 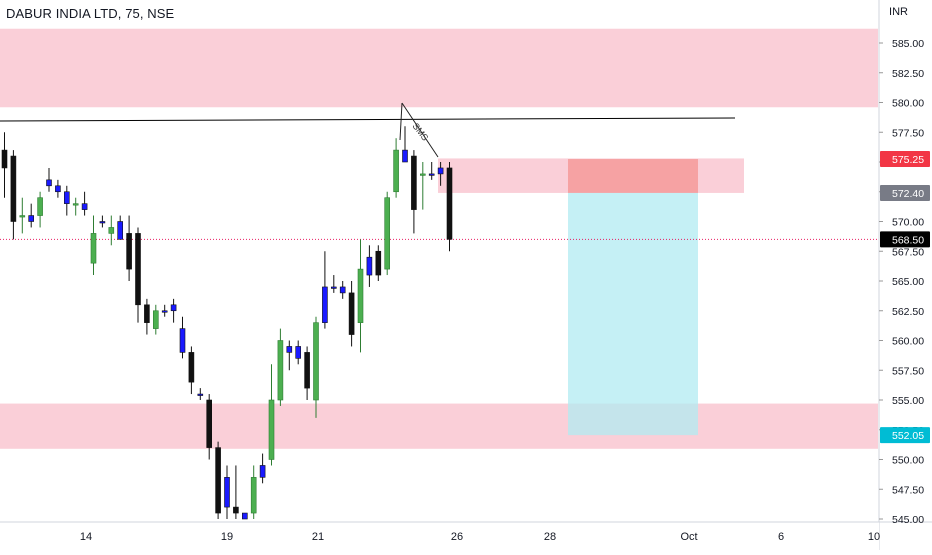 What do you see at coordinates (439, 536) in the screenshot?
I see `time-axis` at bounding box center [439, 536].